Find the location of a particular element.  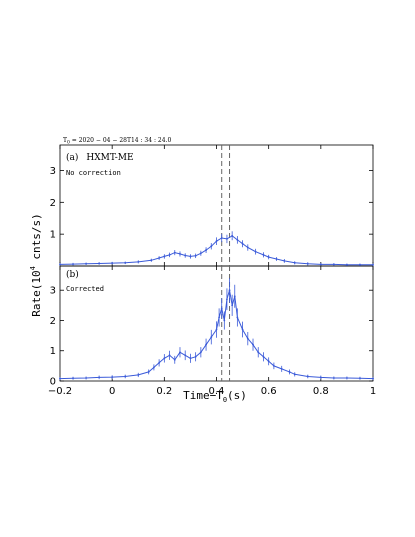

panel-b-xtick-label: 0 is located at coordinates (112, 391).